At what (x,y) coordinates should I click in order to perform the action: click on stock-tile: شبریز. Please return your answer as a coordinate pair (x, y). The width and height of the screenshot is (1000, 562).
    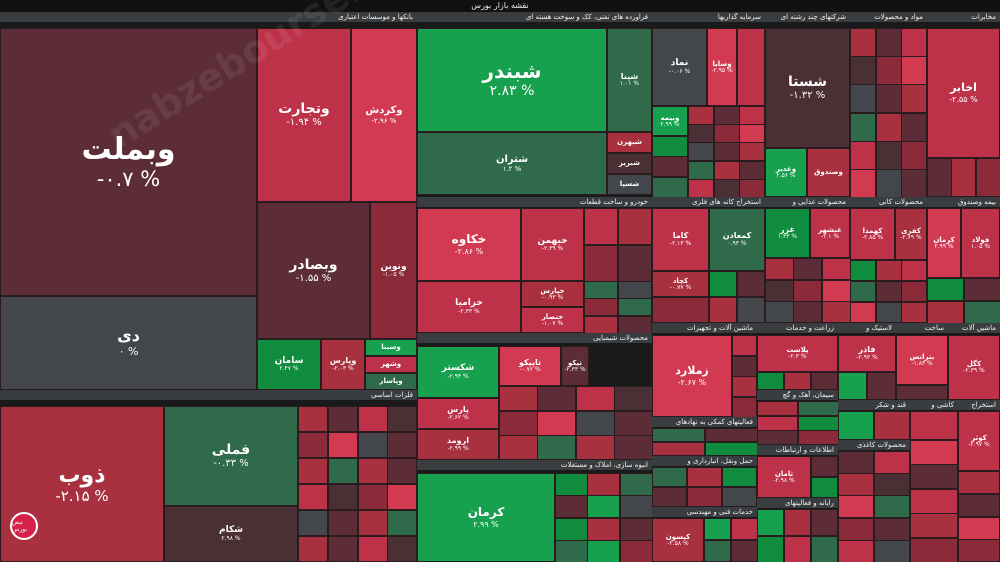
    Looking at the image, I should click on (629, 163).